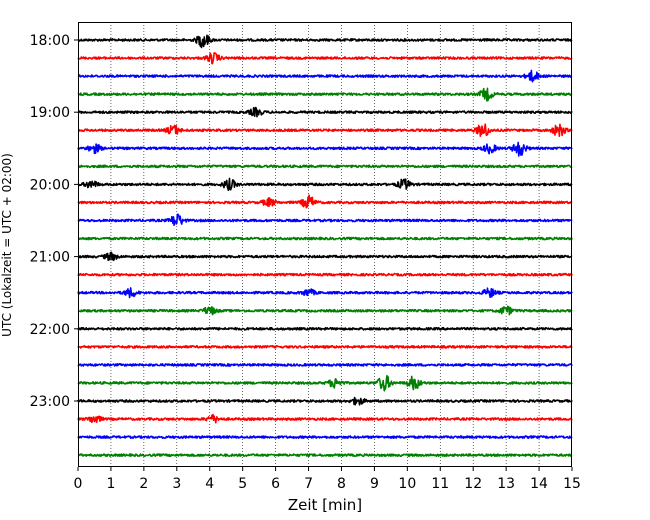 This screenshot has width=650, height=520. Describe the element at coordinates (572, 484) in the screenshot. I see `x-tick-label: 15` at that location.